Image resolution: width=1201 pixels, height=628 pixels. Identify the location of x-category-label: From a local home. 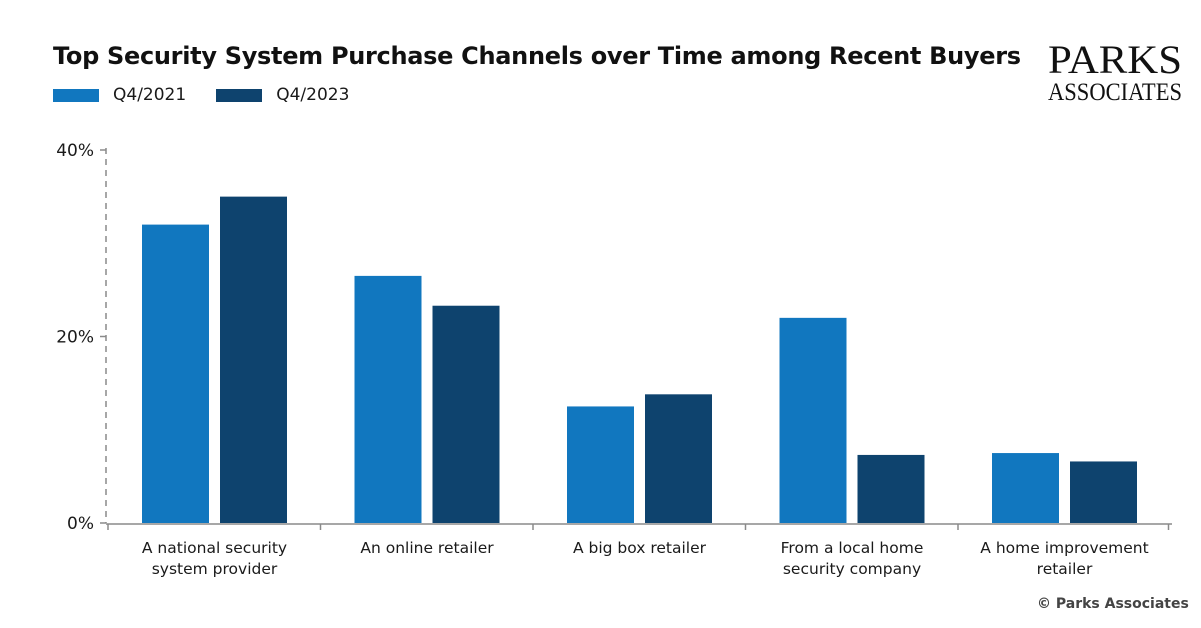
(852, 548).